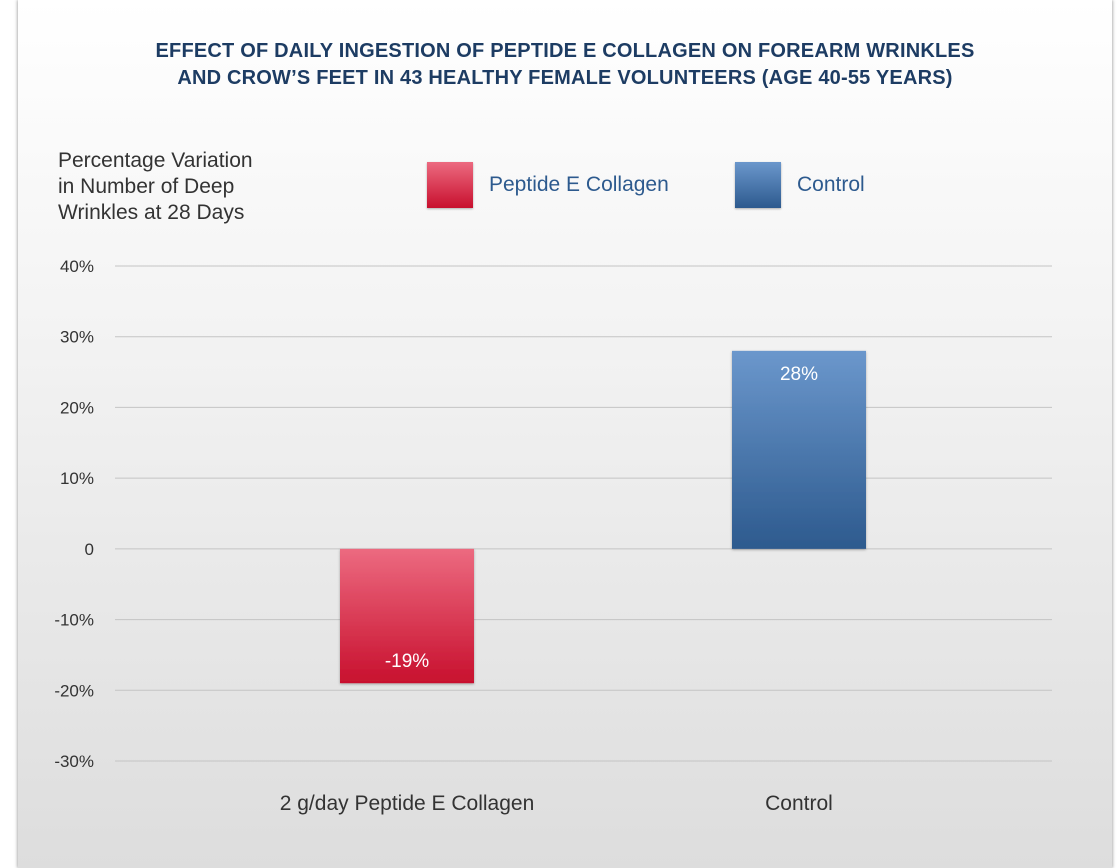  What do you see at coordinates (450, 185) in the screenshot?
I see `legend-swatch-peptide` at bounding box center [450, 185].